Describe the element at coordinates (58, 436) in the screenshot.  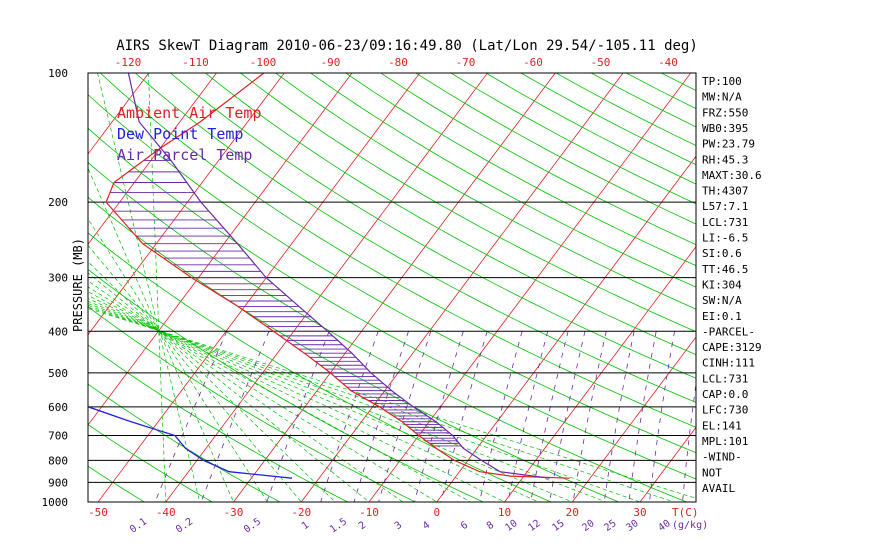
I see `pressure-tick-label: 700` at that location.